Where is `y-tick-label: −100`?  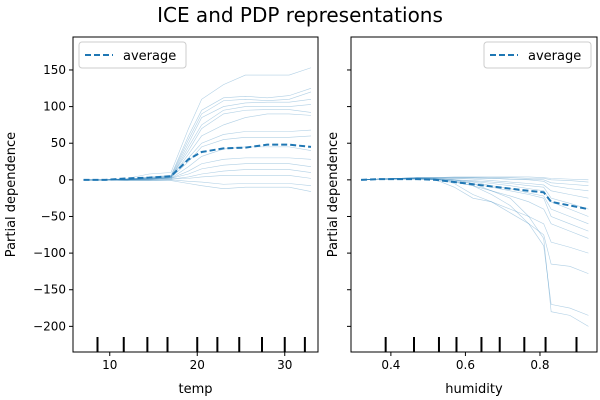 y-tick-label: −100 is located at coordinates (49, 253).